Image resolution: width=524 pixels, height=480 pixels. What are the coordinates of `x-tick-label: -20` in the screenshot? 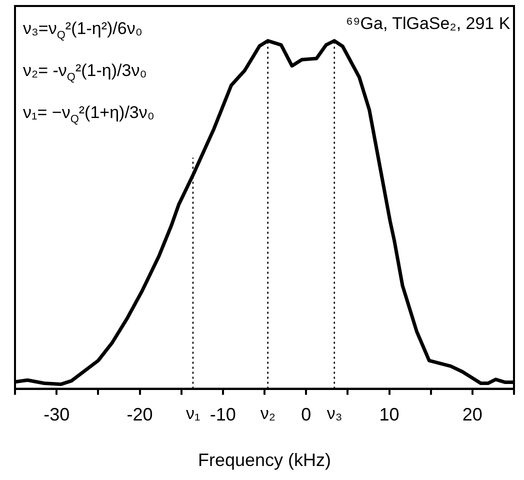 It's located at (139, 414).